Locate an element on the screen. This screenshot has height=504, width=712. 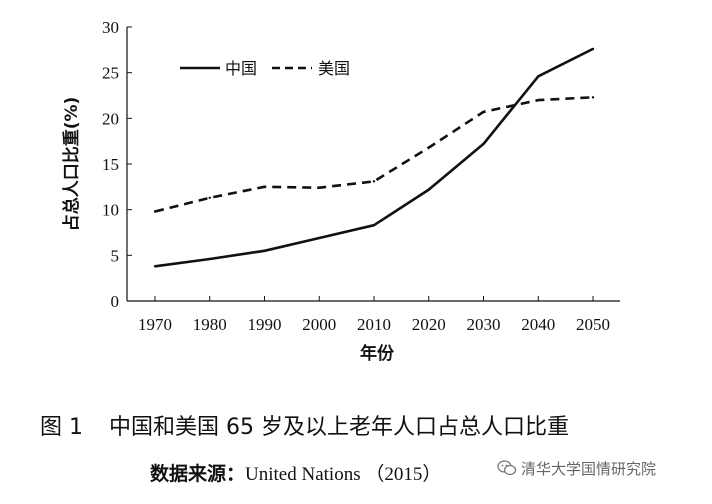
x-tick-label: 1990 is located at coordinates (265, 324).